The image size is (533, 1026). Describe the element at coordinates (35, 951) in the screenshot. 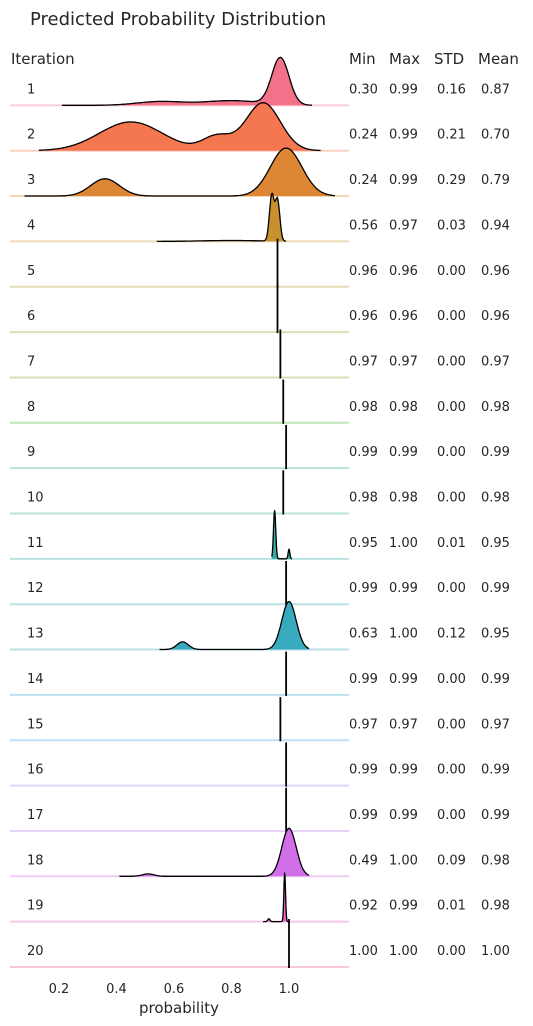

I see `iteration-label: 20` at that location.